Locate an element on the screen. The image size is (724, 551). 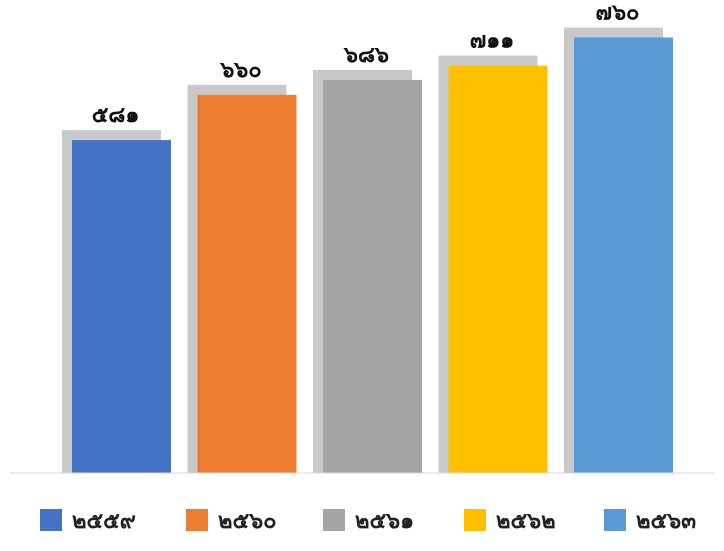
legend-item-2563: ๒๕๖๓ is located at coordinates (650, 520).